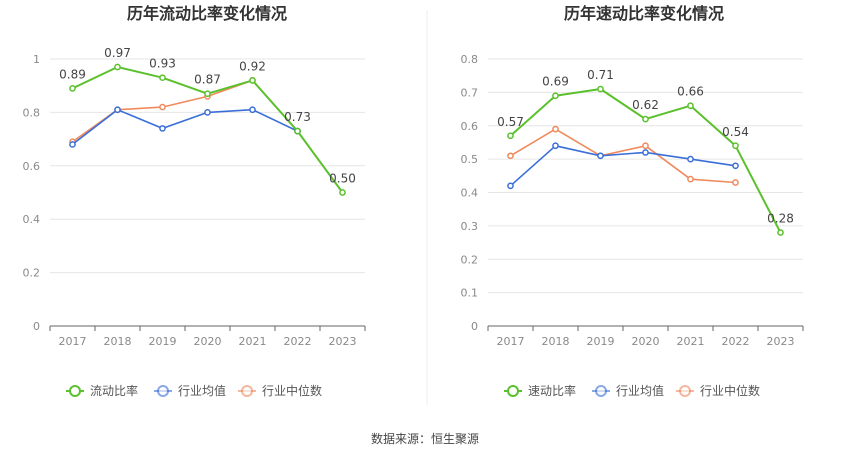  I want to click on chart1-series-3-line, so click(185, 111).